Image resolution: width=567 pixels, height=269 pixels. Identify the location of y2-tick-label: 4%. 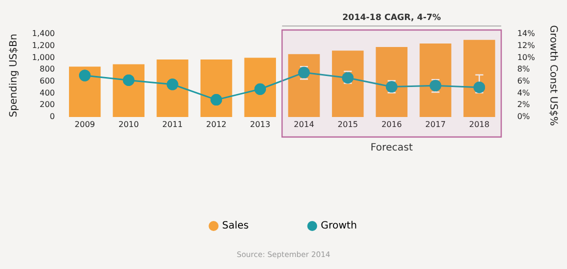
(523, 93).